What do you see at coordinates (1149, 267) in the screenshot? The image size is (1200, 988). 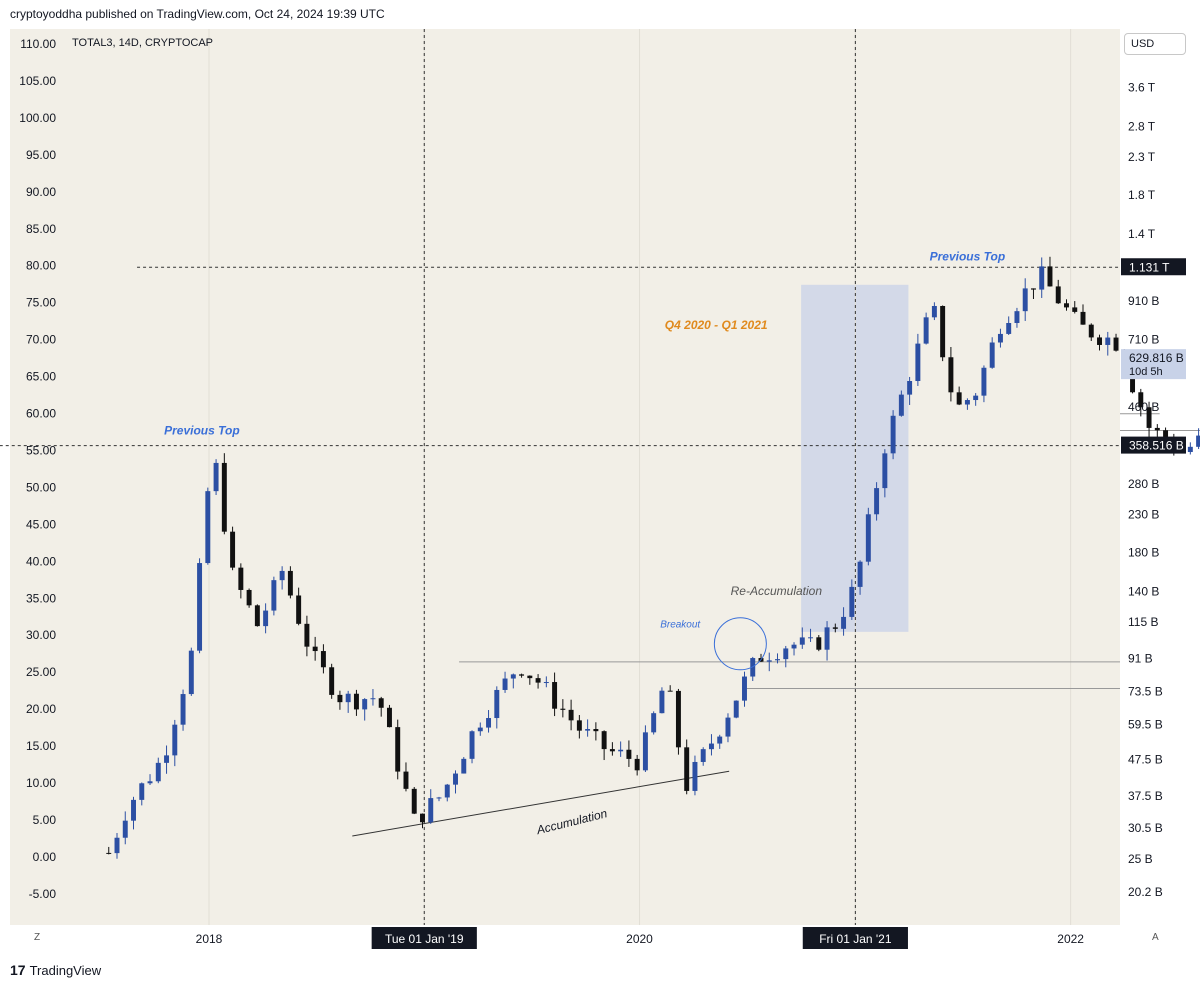 I see `price-label: 1.131 T` at bounding box center [1149, 267].